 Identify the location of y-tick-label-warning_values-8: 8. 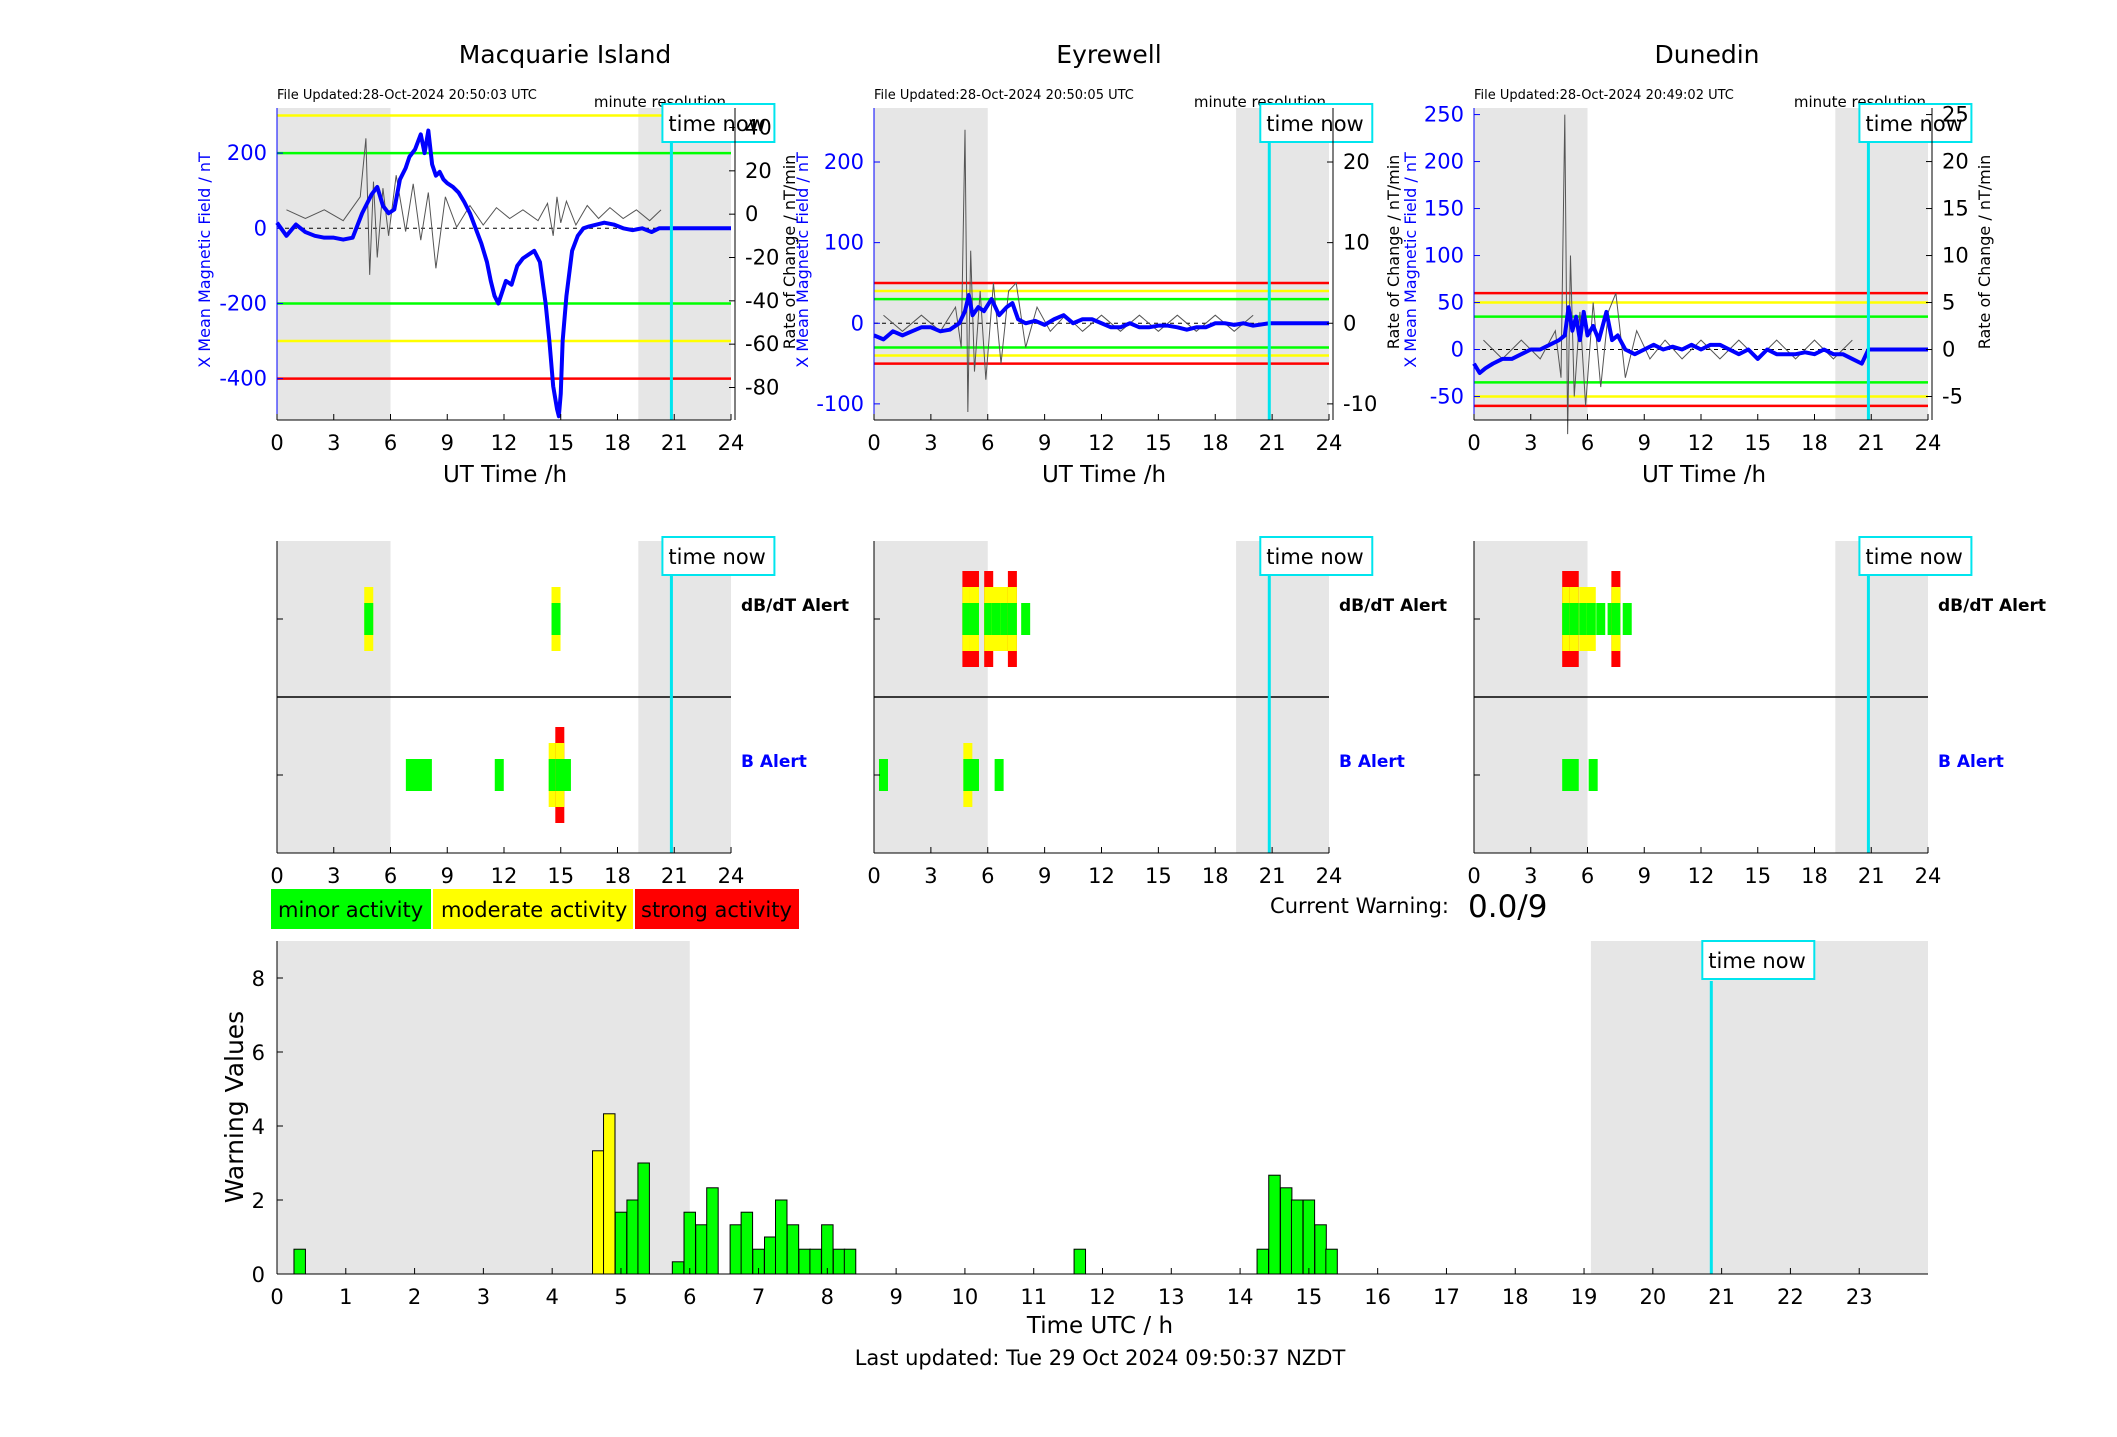
(258, 979).